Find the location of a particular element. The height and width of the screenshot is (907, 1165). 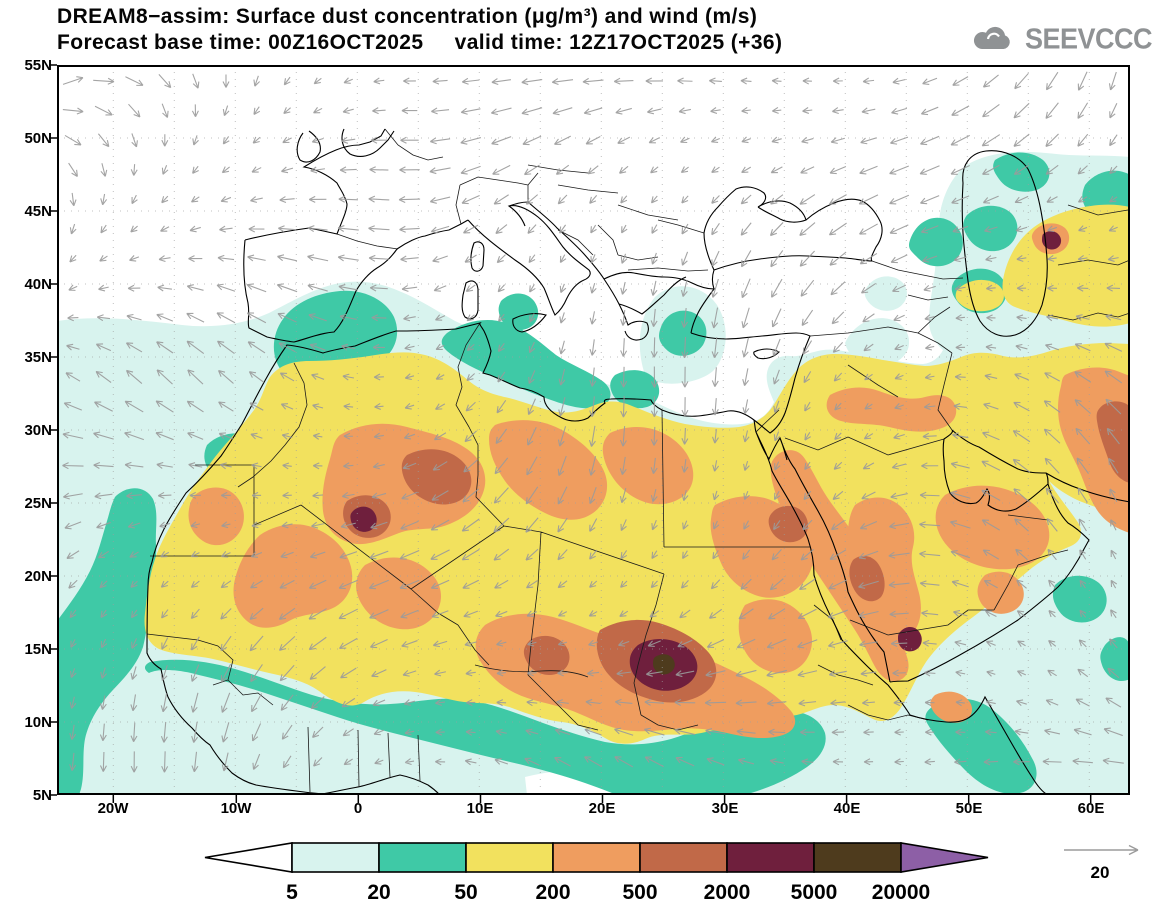

colorbar-above-max-arrow is located at coordinates (944, 857).